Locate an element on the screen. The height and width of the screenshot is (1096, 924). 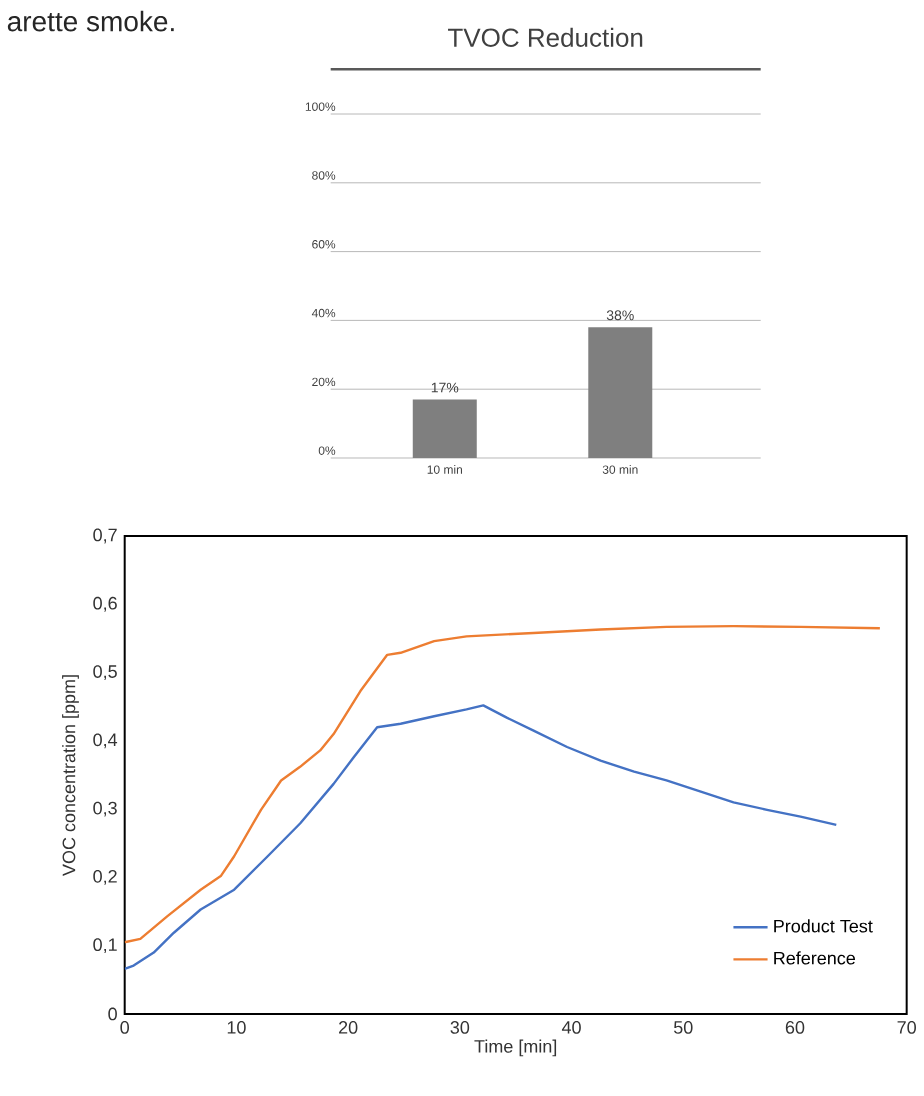
x-tick-label: 40 is located at coordinates (572, 1027).